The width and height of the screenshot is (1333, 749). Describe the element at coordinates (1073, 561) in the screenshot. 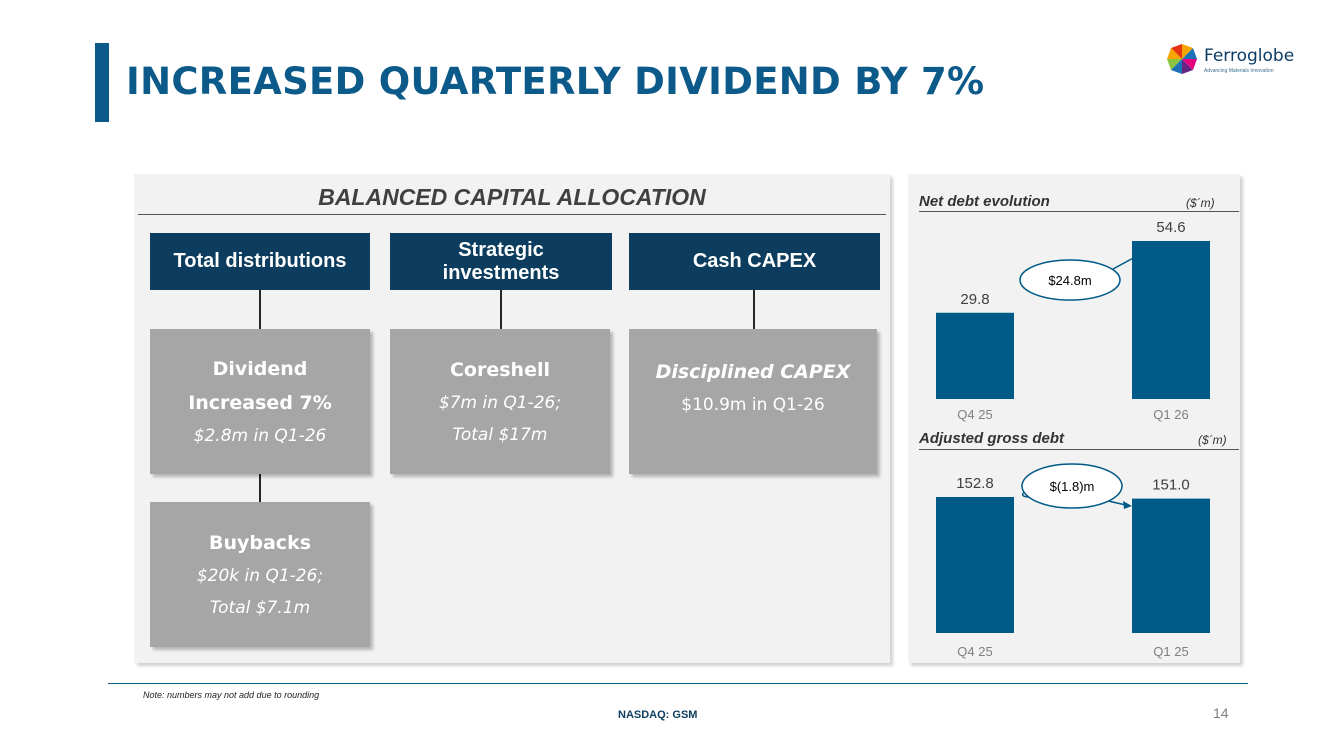

I see `gross-debt-chart: 152.8 Q4 25 151.0 Q1 25 $(1.8)m` at that location.